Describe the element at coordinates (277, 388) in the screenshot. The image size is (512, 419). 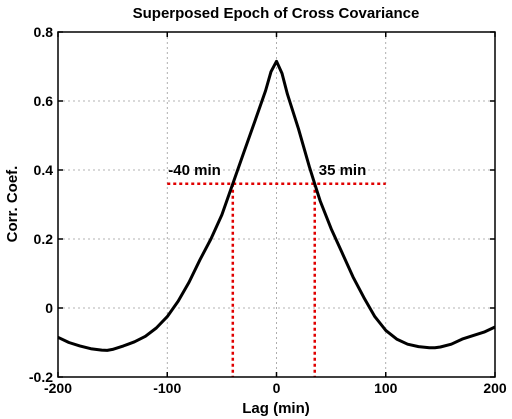
I see `x-tick-label: 0` at that location.